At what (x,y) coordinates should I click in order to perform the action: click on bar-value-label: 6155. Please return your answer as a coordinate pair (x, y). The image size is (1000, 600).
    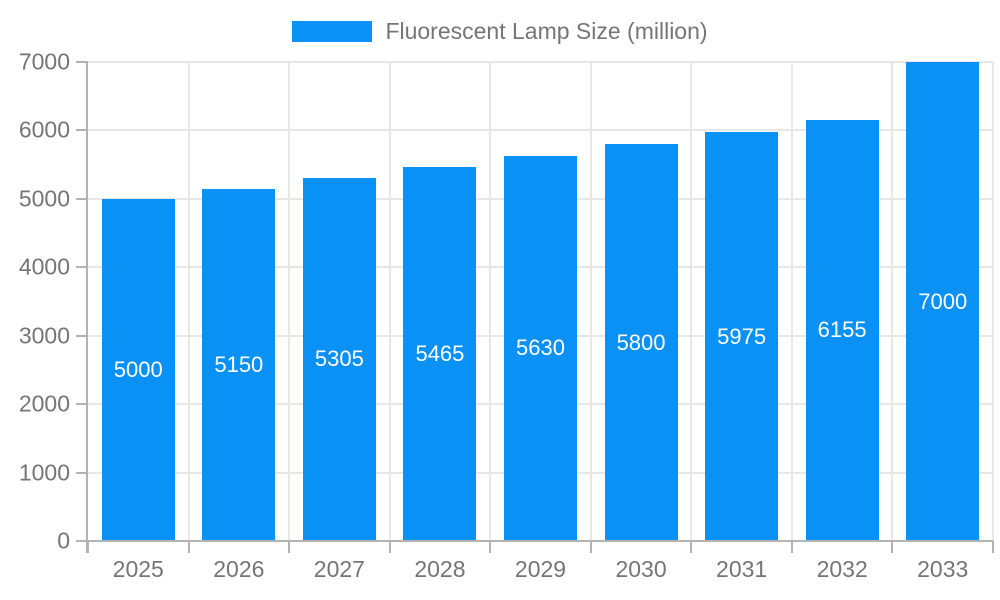
    Looking at the image, I should click on (842, 330).